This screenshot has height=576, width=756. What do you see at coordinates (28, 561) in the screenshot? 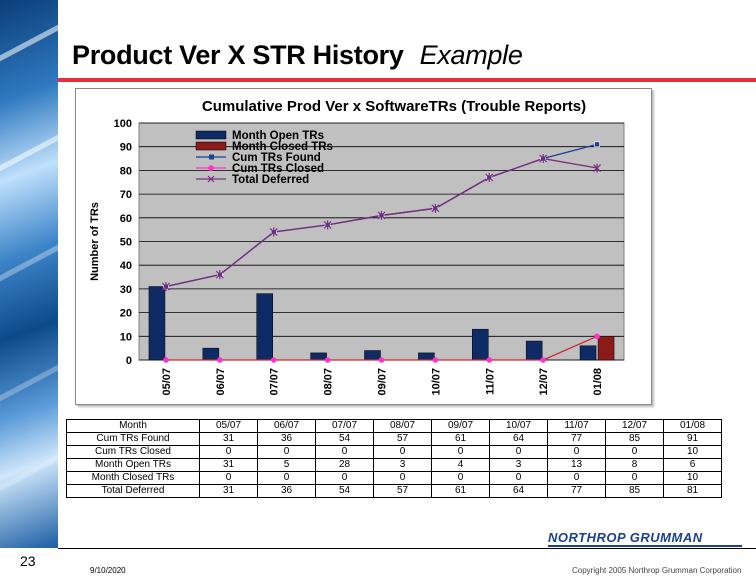
I see `page-number: 23` at bounding box center [28, 561].